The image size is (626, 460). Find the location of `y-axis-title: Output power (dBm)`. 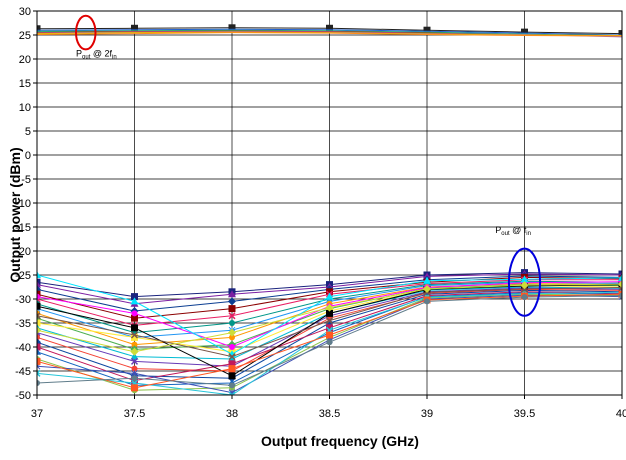

y-axis-title: Output power (dBm) is located at coordinates (15, 214).